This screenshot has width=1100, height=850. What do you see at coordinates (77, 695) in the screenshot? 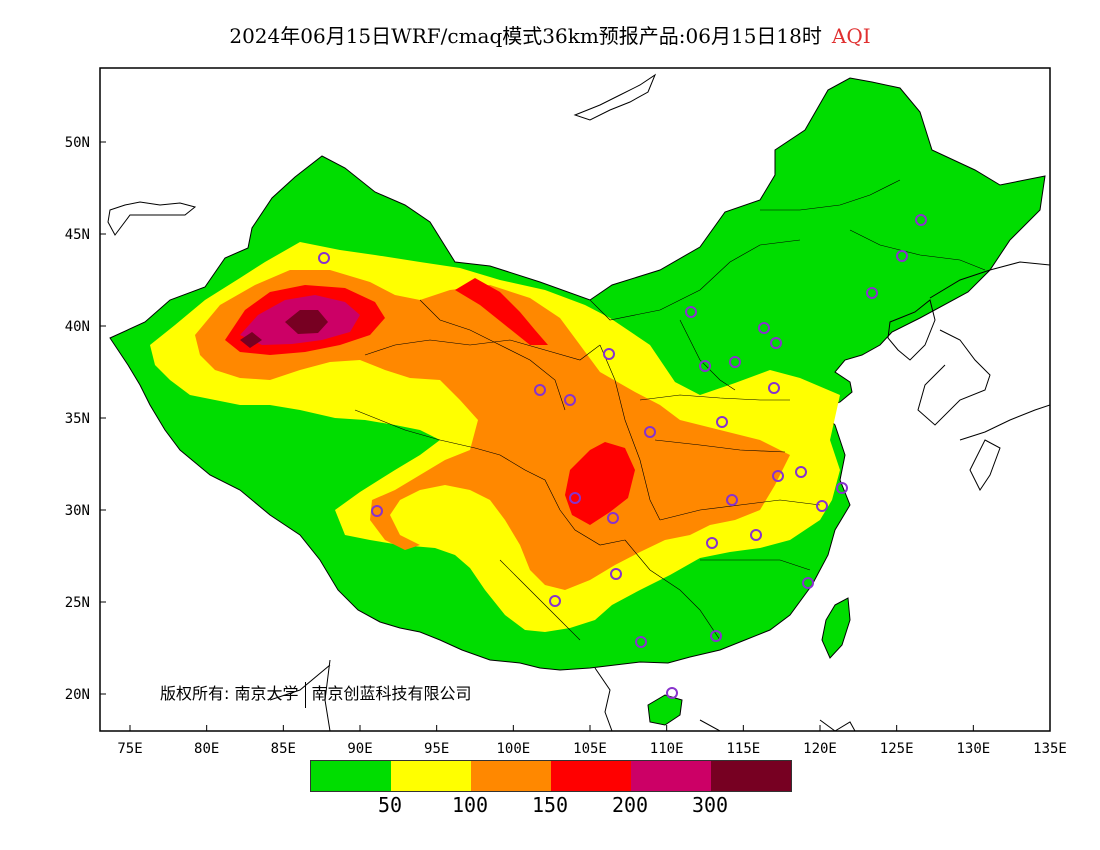
I see `lat-tick-label: 20N` at bounding box center [77, 695].